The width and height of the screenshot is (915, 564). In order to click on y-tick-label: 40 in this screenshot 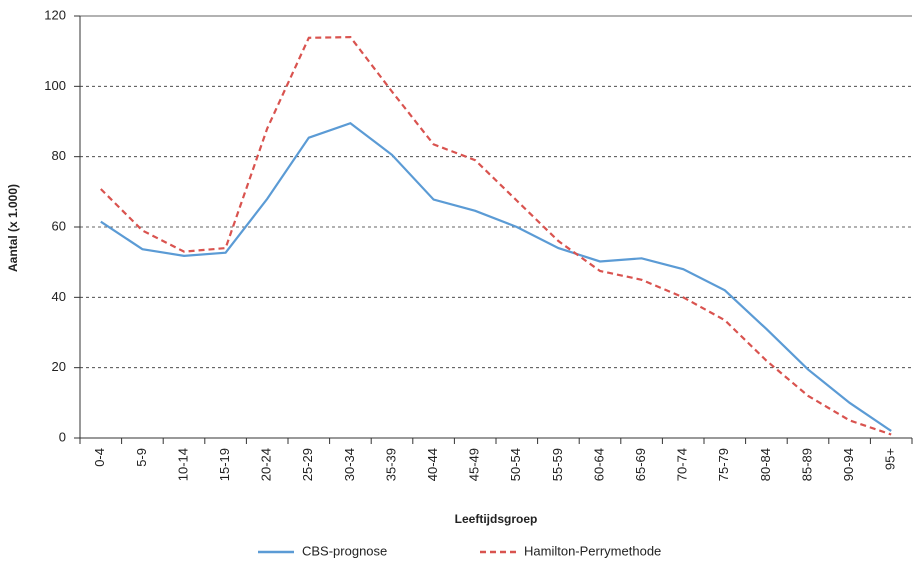, I will do `click(59, 296)`.